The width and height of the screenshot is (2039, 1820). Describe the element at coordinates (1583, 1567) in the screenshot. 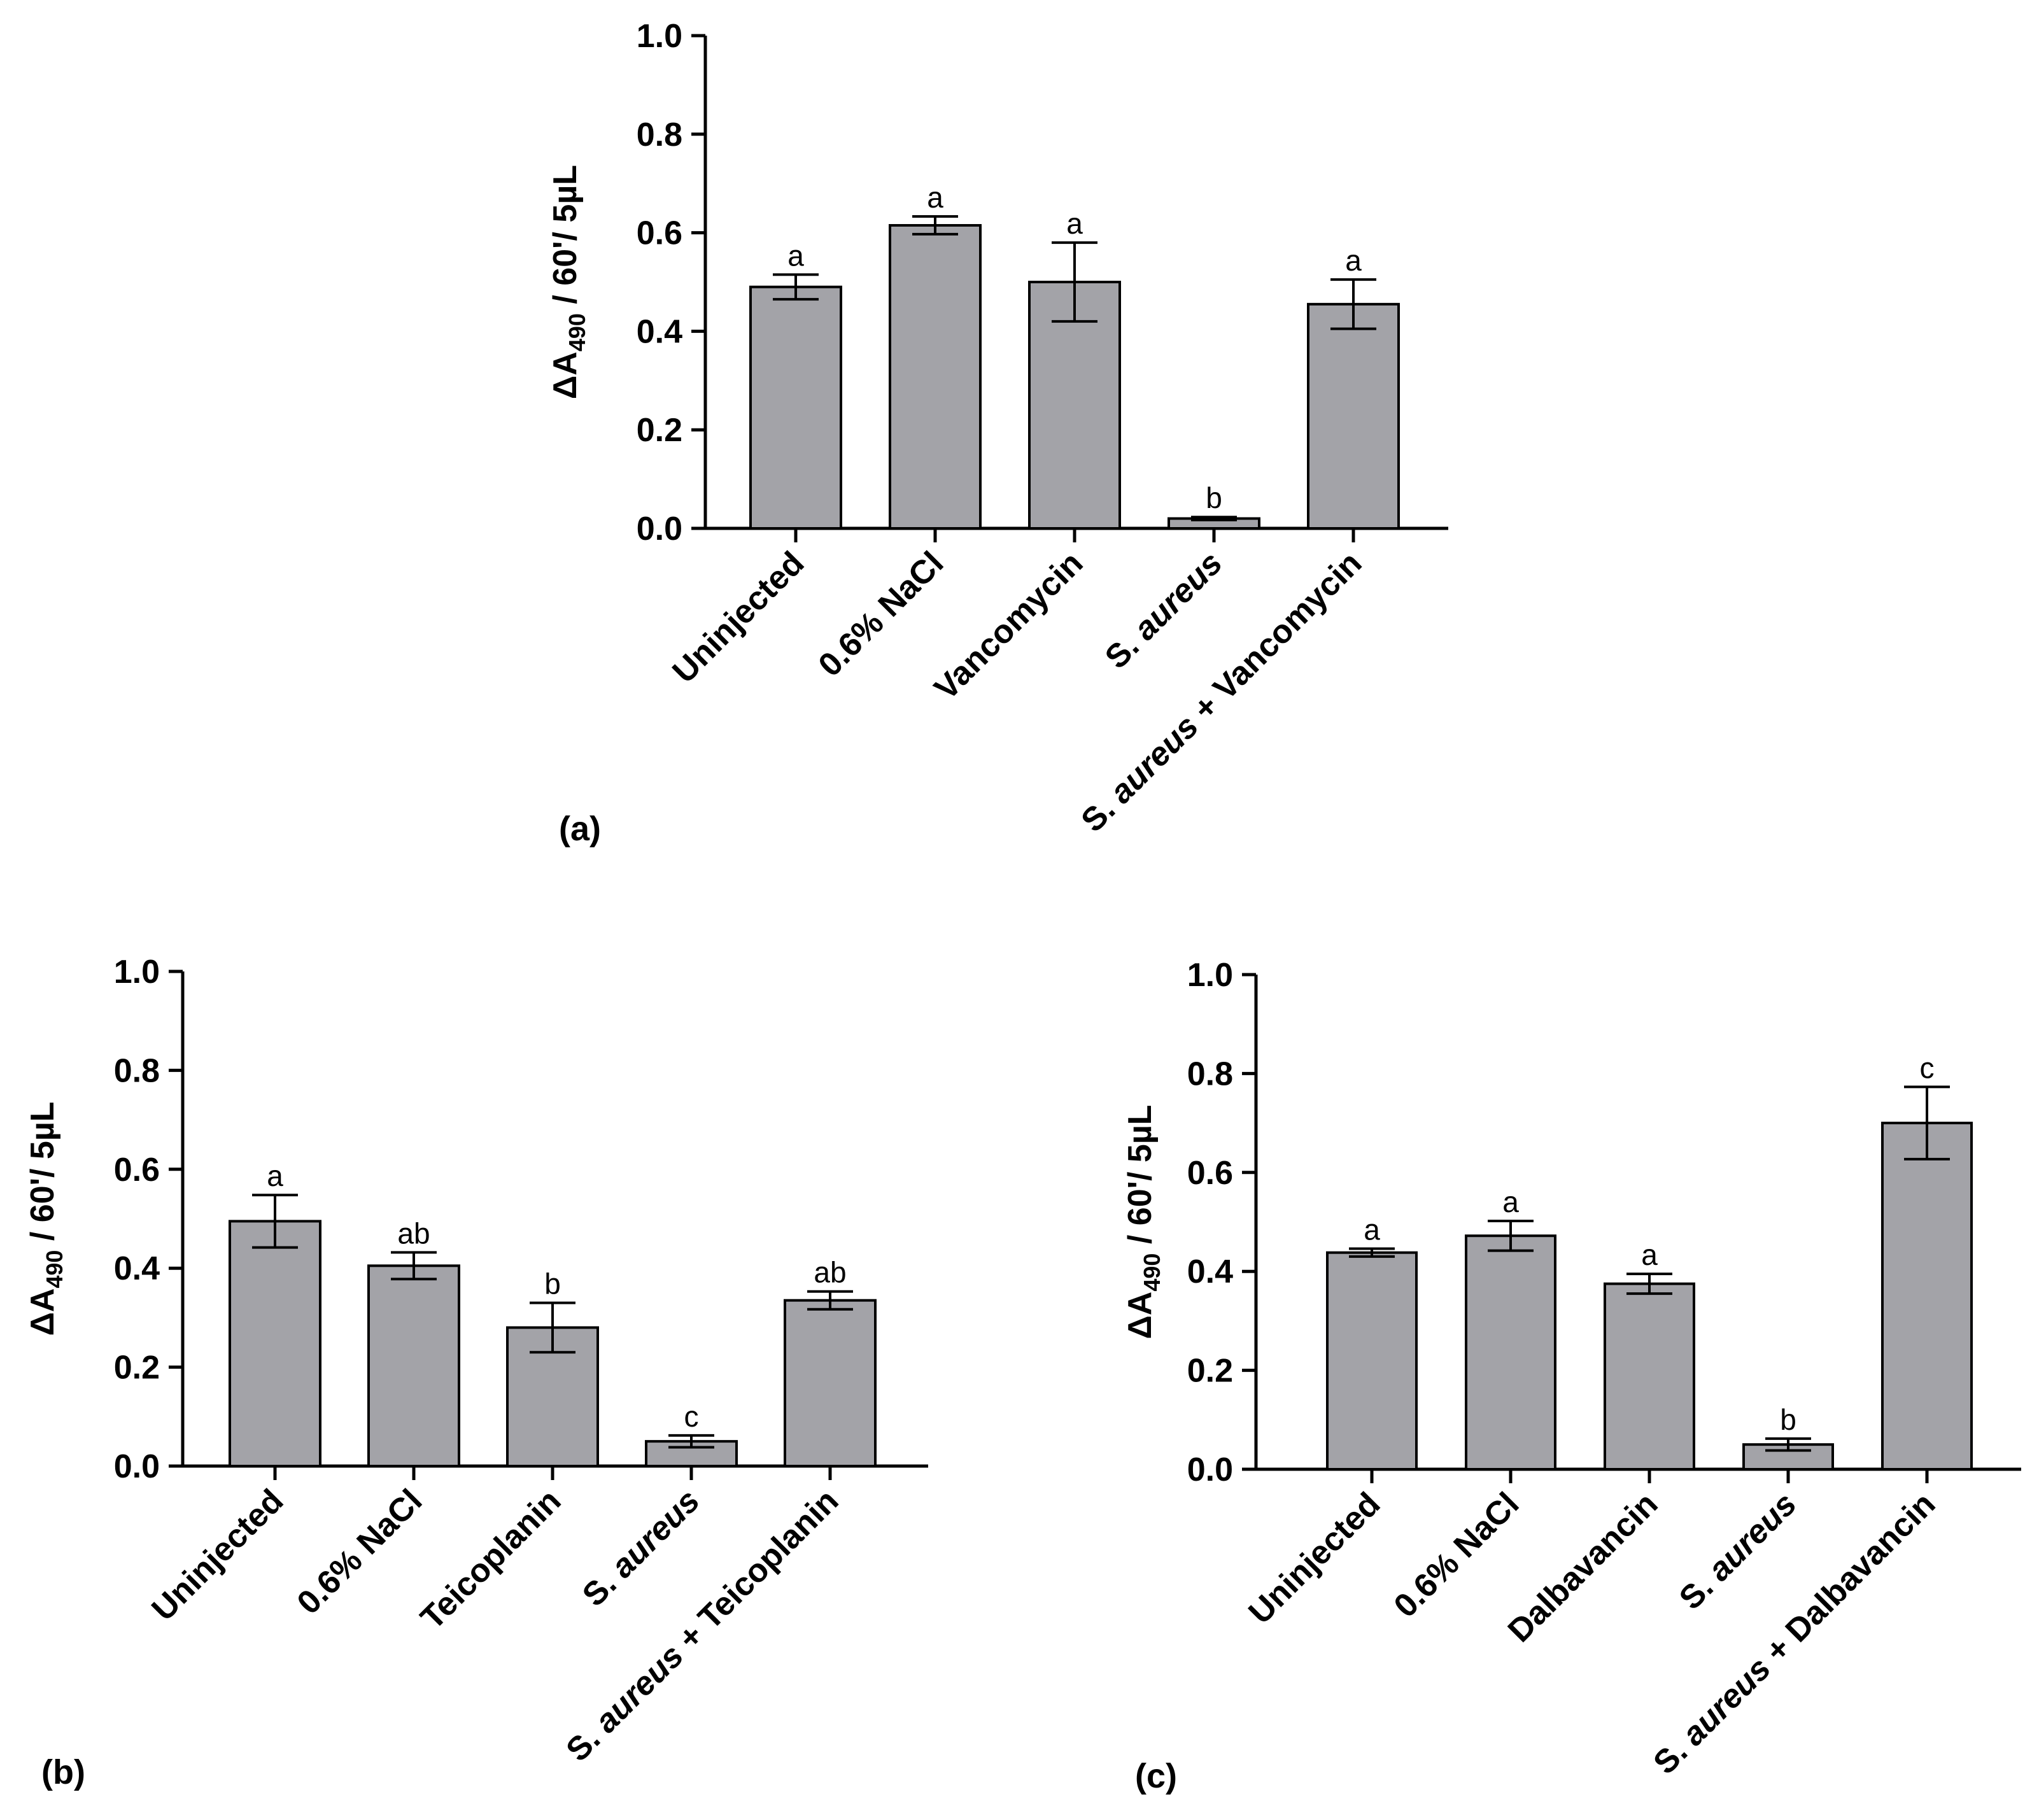

I see `x-tick-label: Dalbavancin` at that location.